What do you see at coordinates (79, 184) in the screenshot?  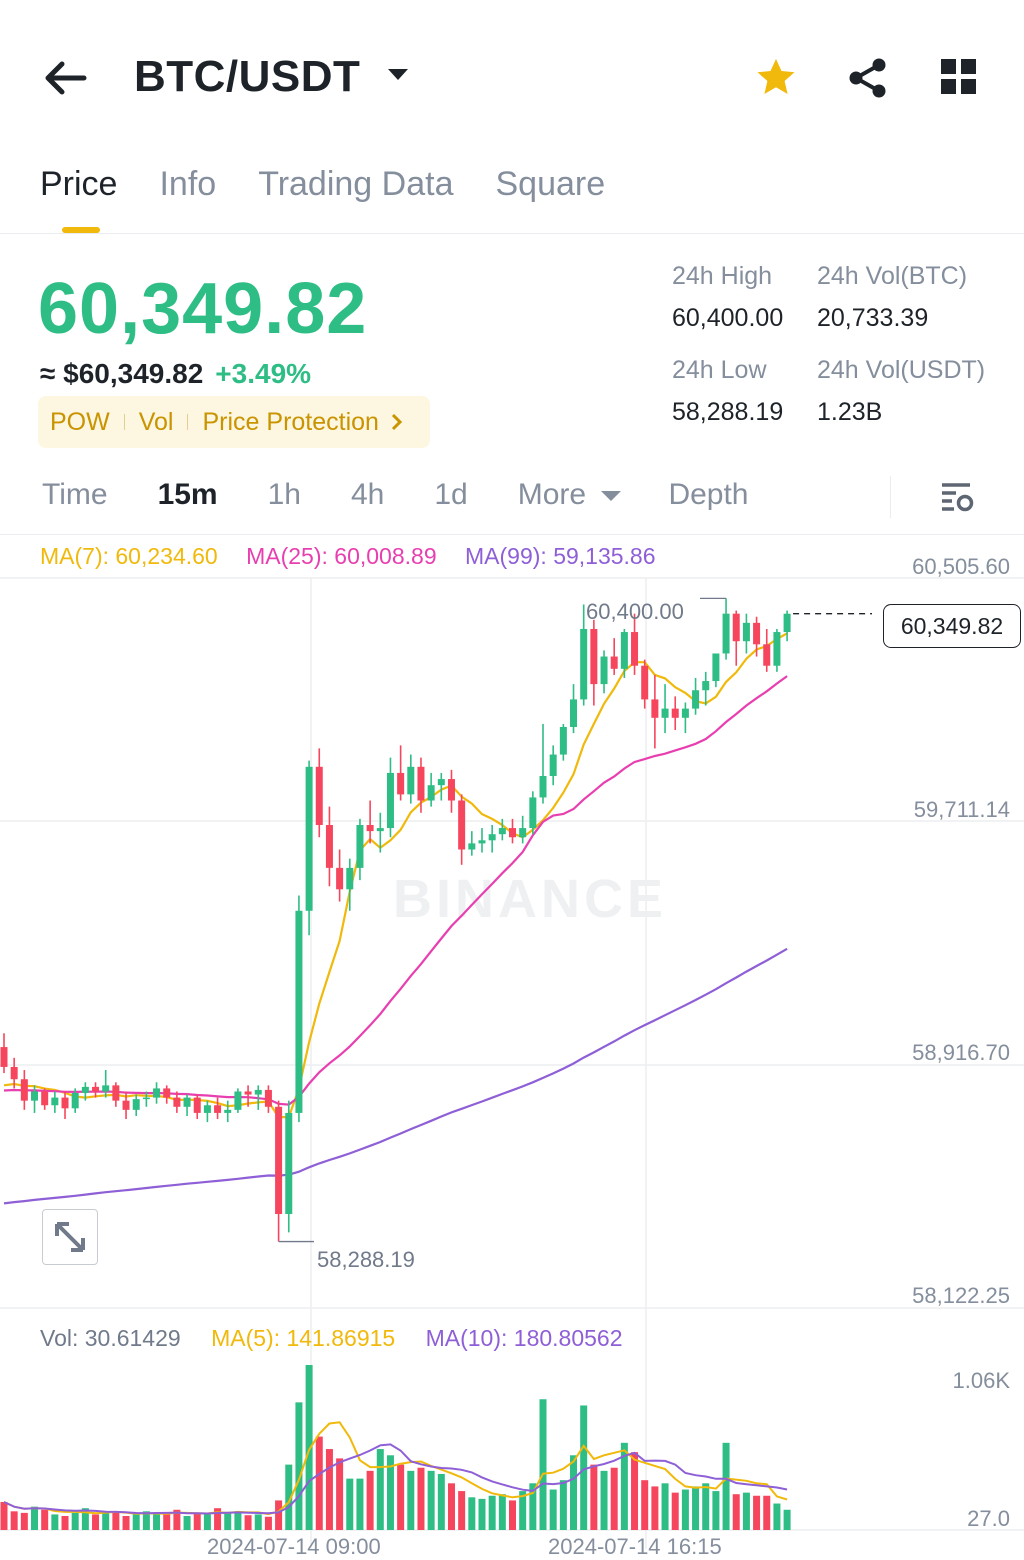 I see `tab-price: Price` at bounding box center [79, 184].